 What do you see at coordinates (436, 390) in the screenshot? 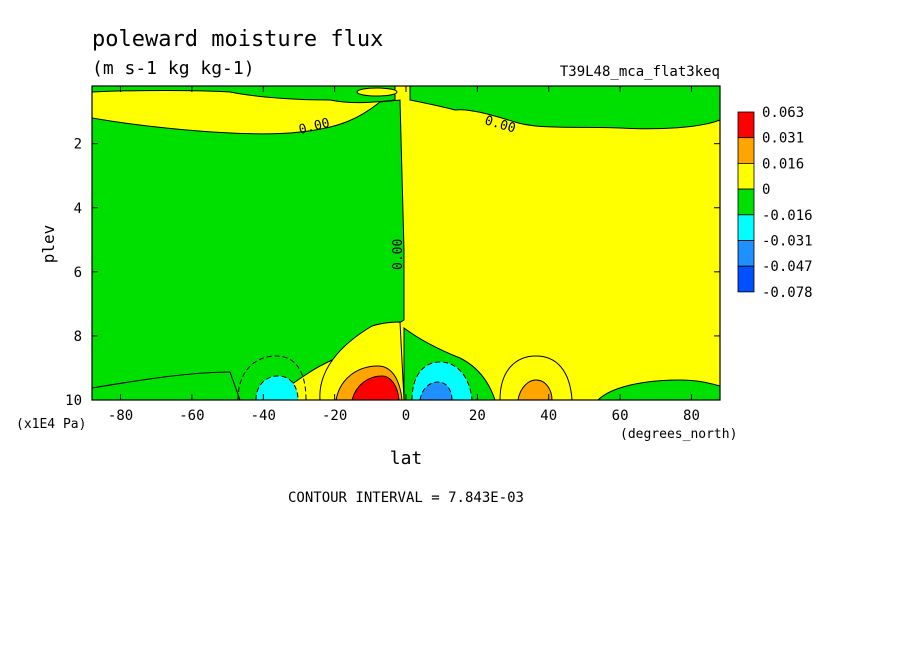
I see `region-blue-north` at bounding box center [436, 390].